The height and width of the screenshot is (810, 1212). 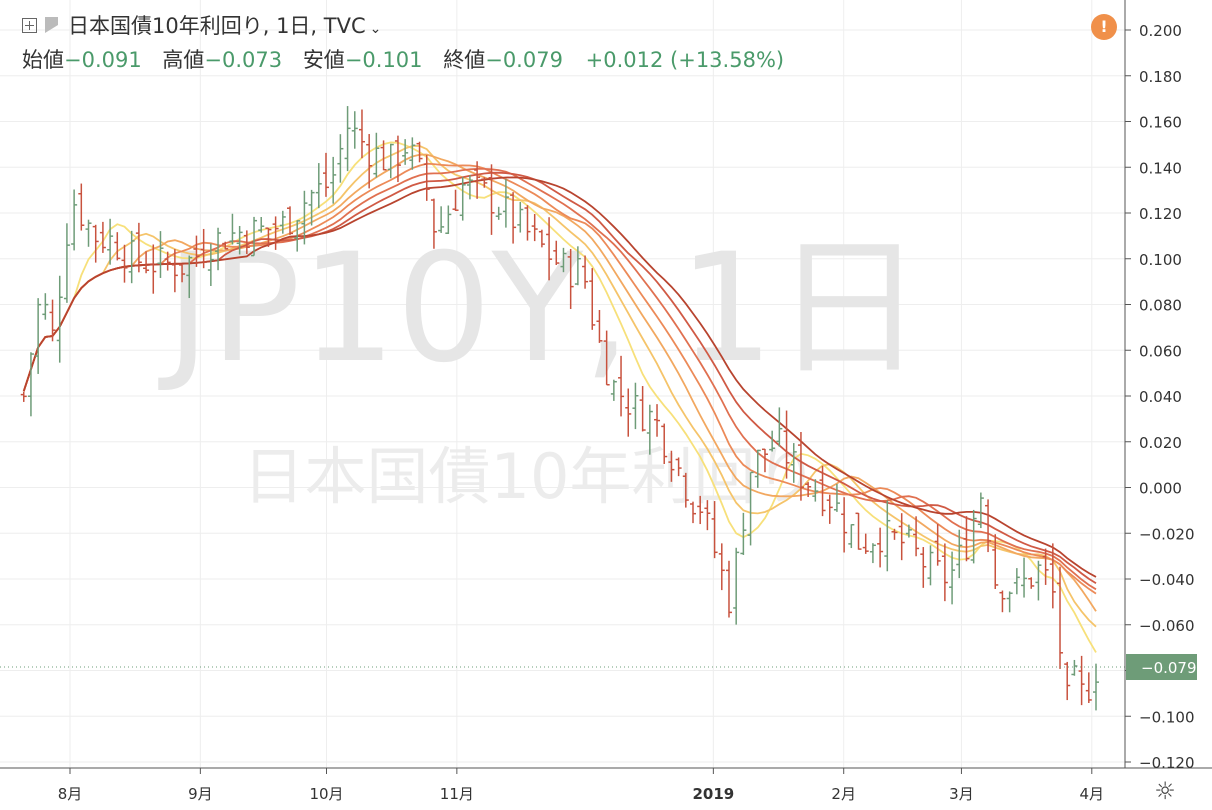 I want to click on symbol-title: 日本国債10年利回り, 1日, TVC, so click(x=217, y=26).